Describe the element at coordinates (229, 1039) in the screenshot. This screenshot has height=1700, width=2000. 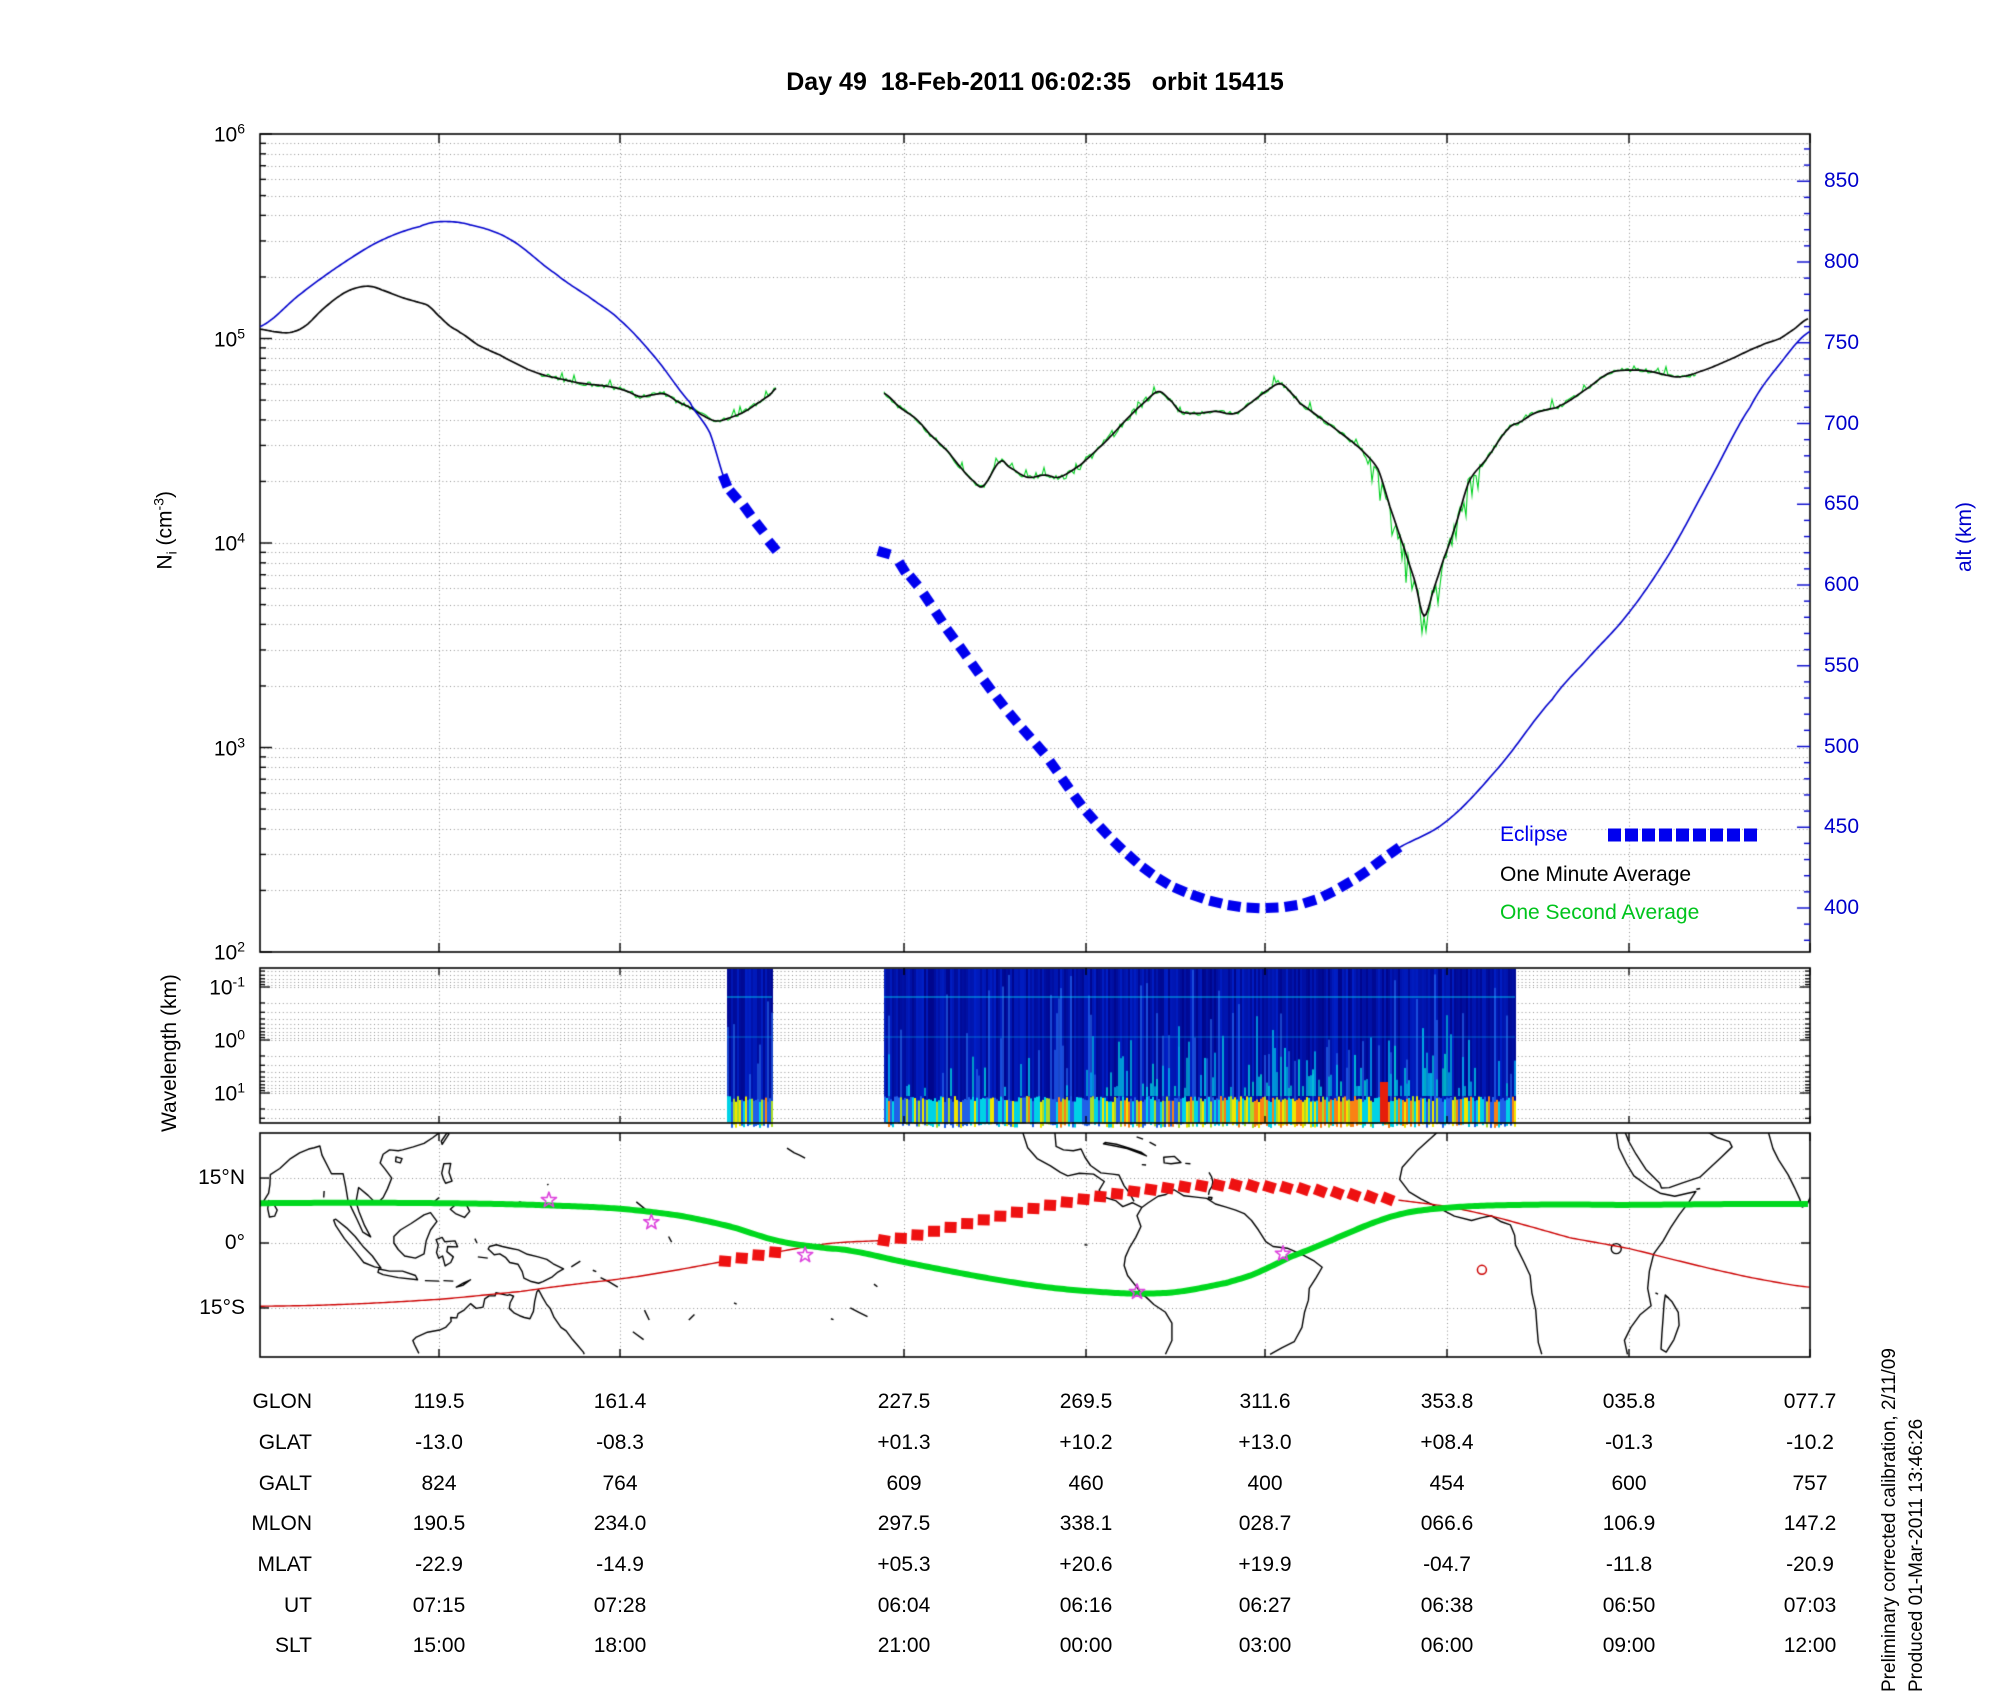
I see `wavelength-tick-label: 10⁰` at that location.